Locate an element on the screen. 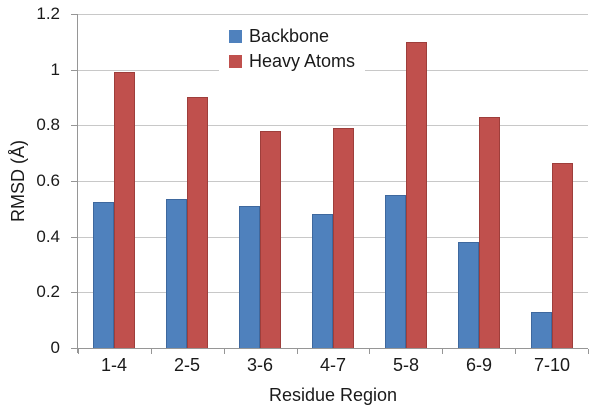 The image size is (600, 413). y-tick-label-0.2: 0.2 is located at coordinates (48, 291).